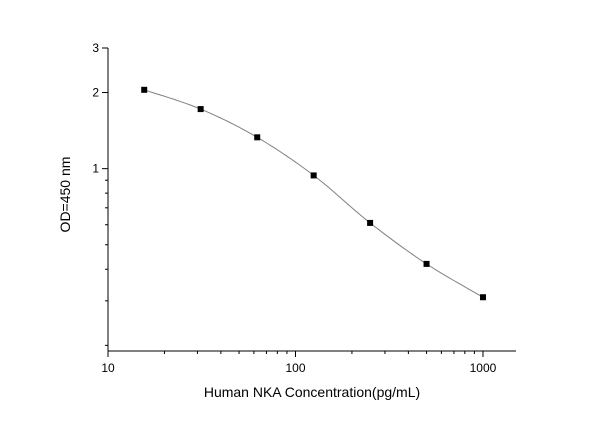 This screenshot has height=421, width=600. Describe the element at coordinates (483, 368) in the screenshot. I see `x-tick-label: 1000` at that location.